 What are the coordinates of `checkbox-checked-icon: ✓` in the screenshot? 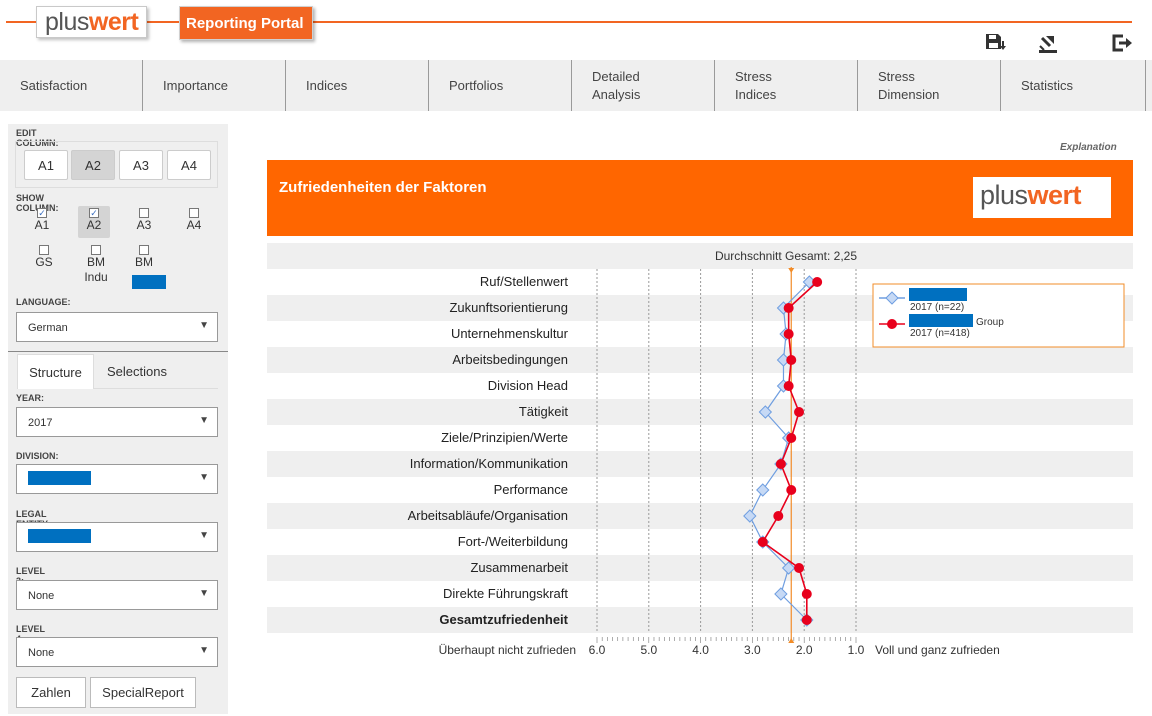 It's located at (42, 213).